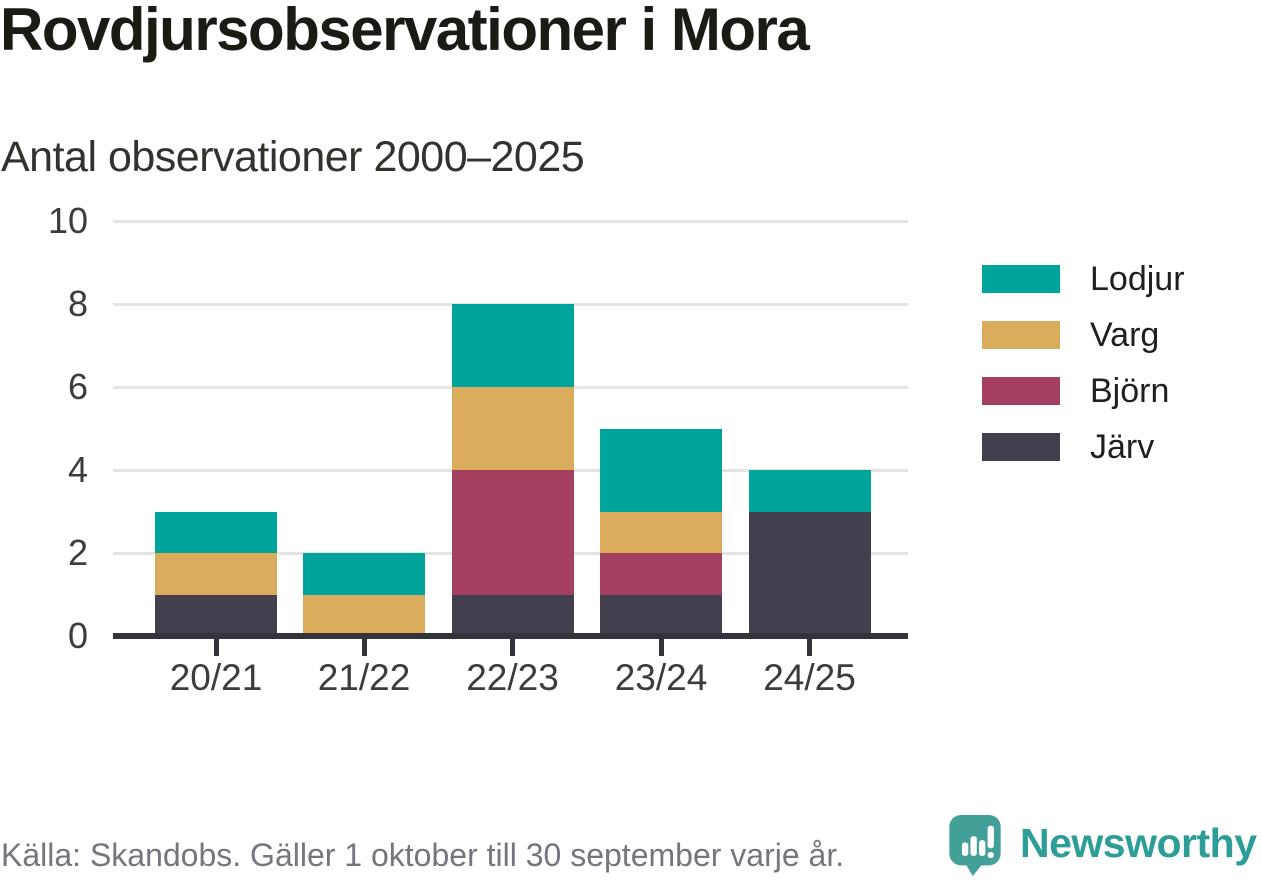  Describe the element at coordinates (1125, 335) in the screenshot. I see `legend-label-varg: Varg` at that location.